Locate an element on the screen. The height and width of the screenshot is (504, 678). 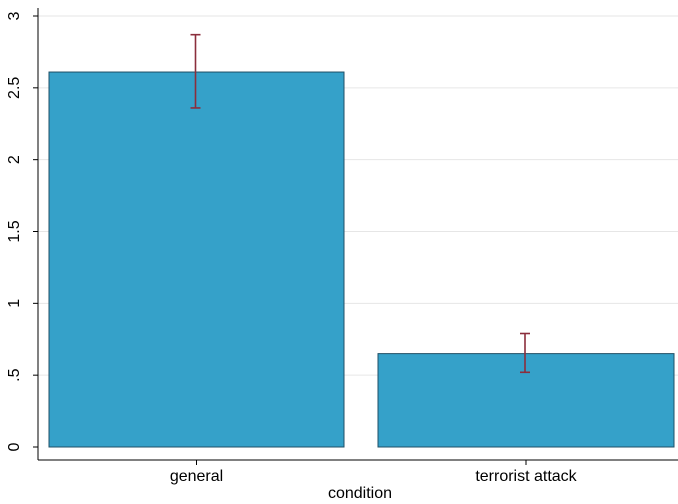
y-tick-label-2: 1 is located at coordinates (14, 303).